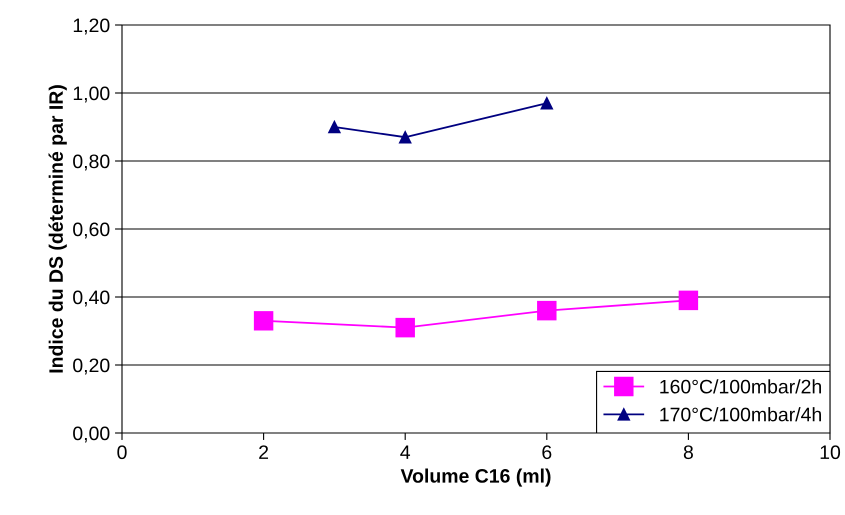 Image resolution: width=845 pixels, height=515 pixels. I want to click on y-tick-label: 1,00, so click(92, 94).